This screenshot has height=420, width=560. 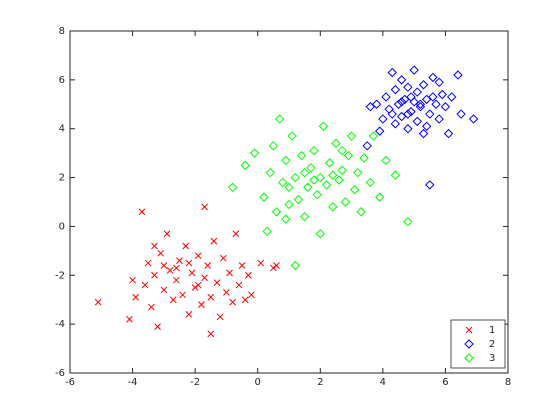 I want to click on legend-label: 1, so click(x=492, y=330).